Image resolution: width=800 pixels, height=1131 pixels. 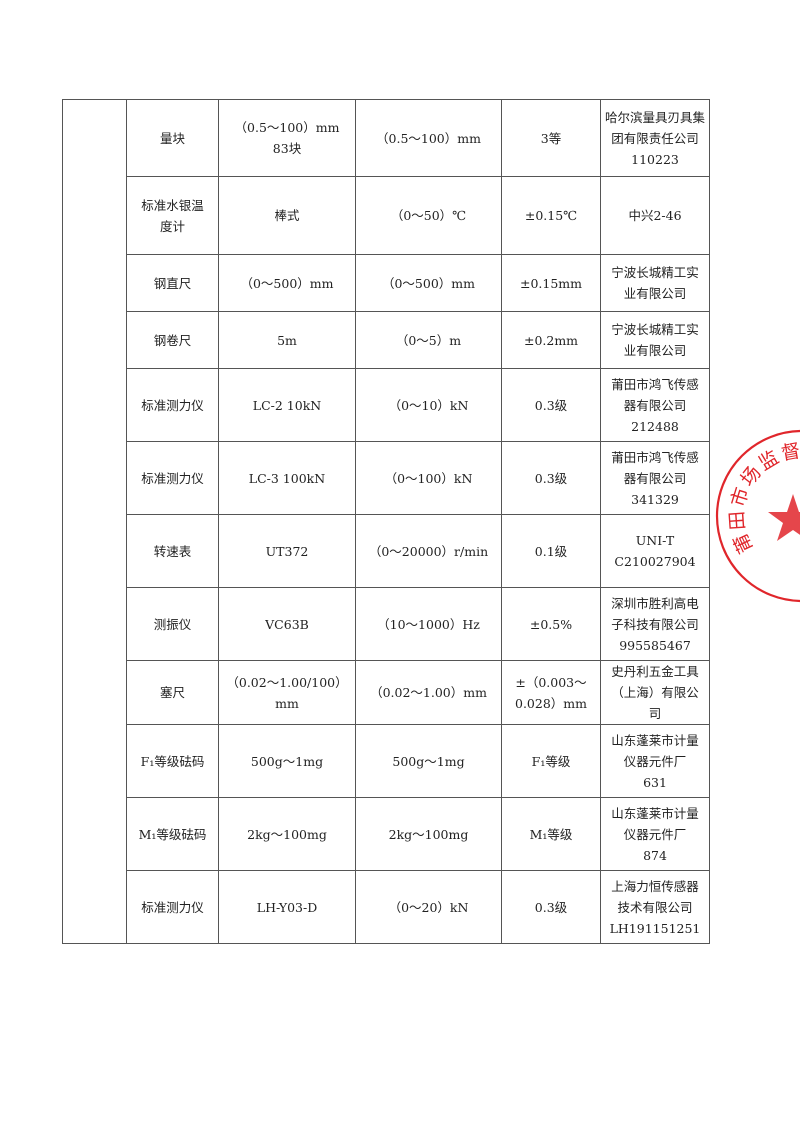 What do you see at coordinates (551, 761) in the screenshot?
I see `cell-accuracy: F₁等级` at bounding box center [551, 761].